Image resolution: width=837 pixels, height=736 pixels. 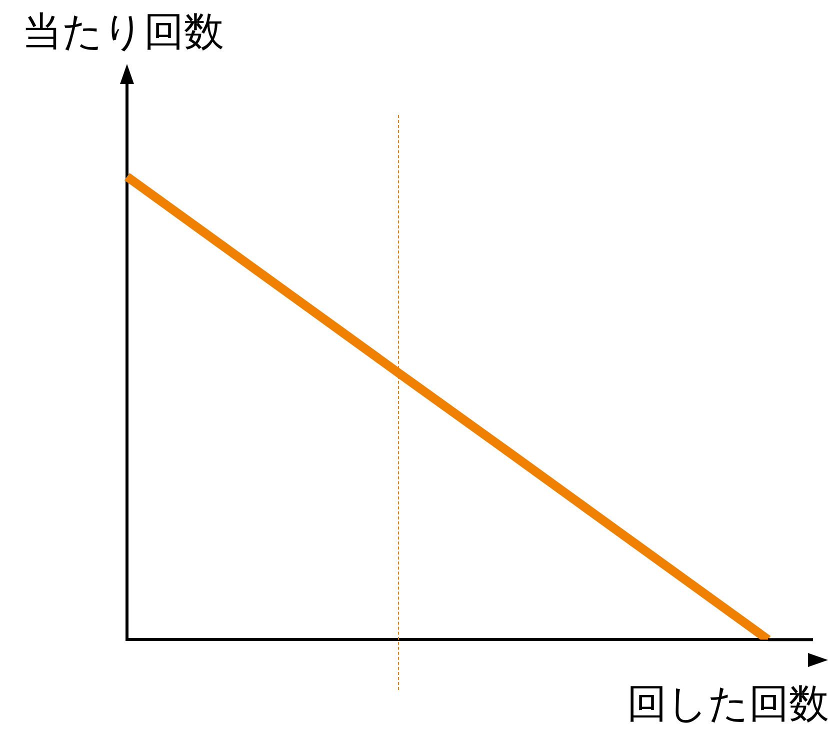 What do you see at coordinates (728, 704) in the screenshot?
I see `x-axis-title: 回した回数` at bounding box center [728, 704].